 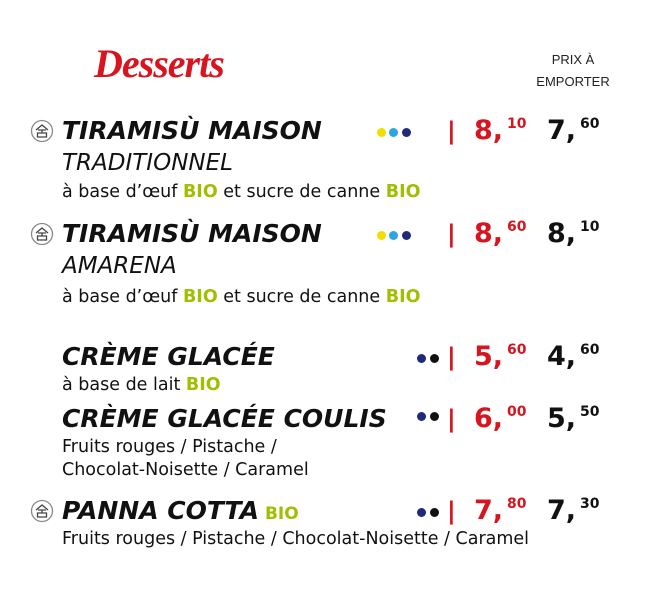 What do you see at coordinates (517, 504) in the screenshot?
I see `price-cents: 80` at bounding box center [517, 504].